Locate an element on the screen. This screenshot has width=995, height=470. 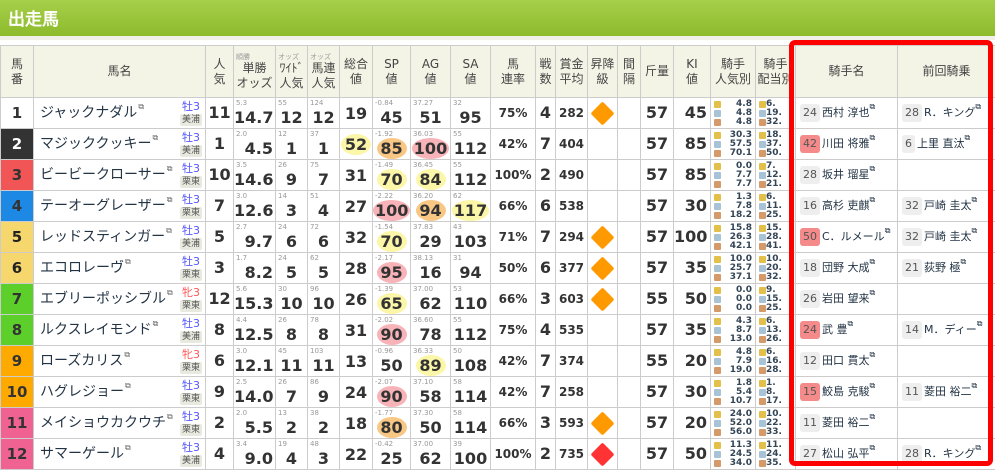
horse-name-link: ビービークローサー is located at coordinates (103, 175).